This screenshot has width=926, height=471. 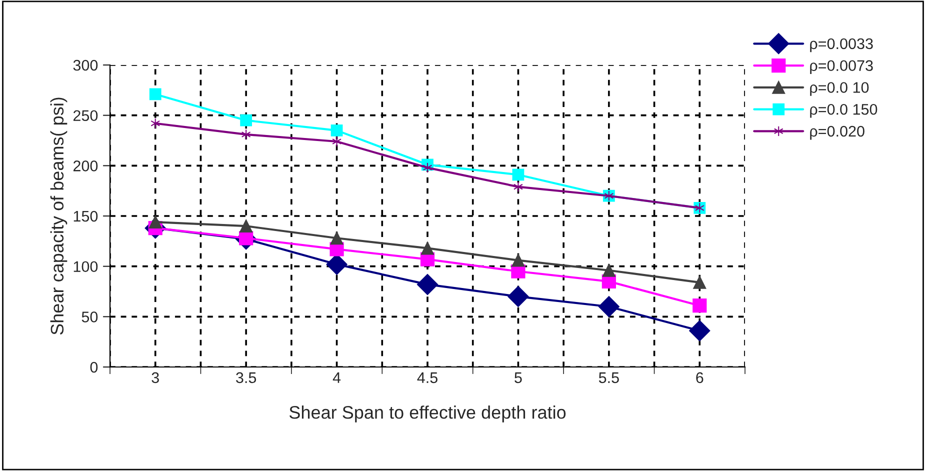 I want to click on legend-label: ρ=0.020, so click(x=837, y=133).